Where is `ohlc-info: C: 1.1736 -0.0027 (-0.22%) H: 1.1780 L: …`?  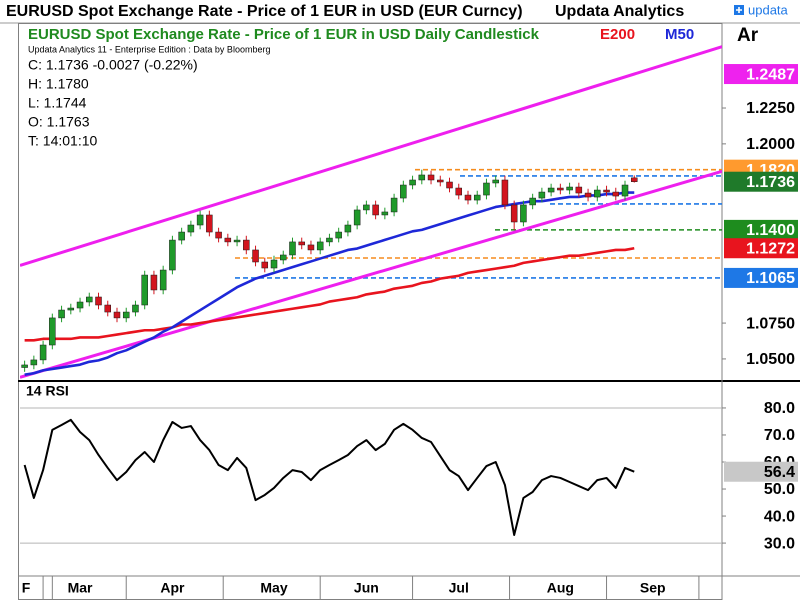 ohlc-info: C: 1.1736 -0.0027 (-0.22%) H: 1.1780 L: … is located at coordinates (113, 103).